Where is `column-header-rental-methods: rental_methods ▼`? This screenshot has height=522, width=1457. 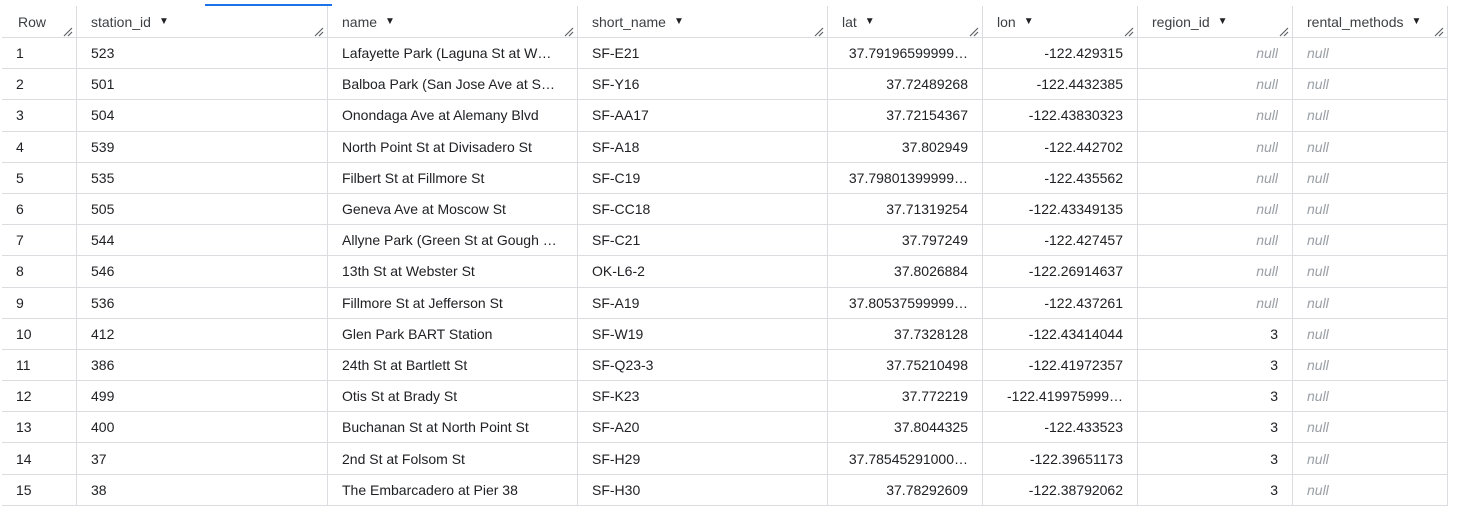 column-header-rental-methods: rental_methods ▼ is located at coordinates (1370, 22).